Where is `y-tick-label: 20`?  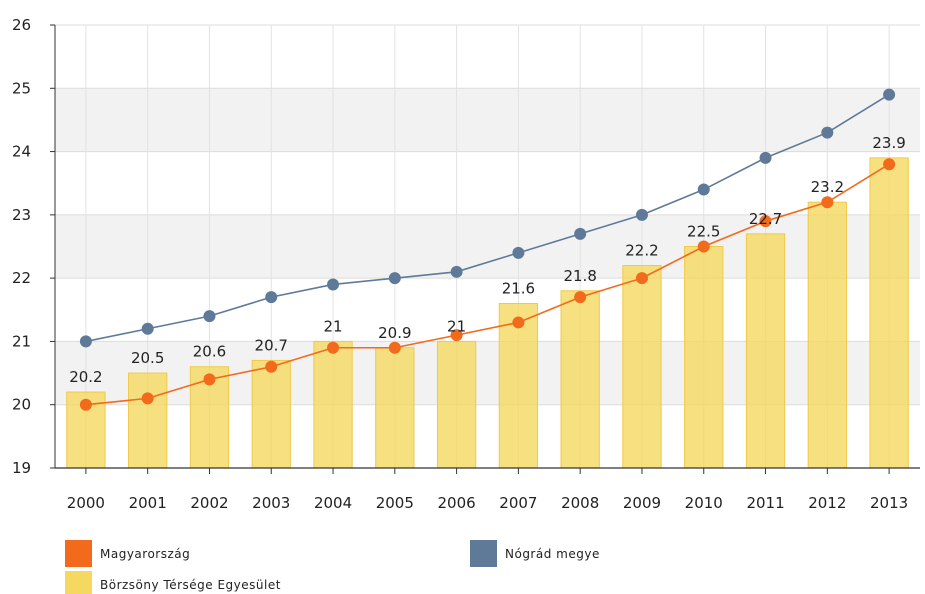 y-tick-label: 20 is located at coordinates (21, 405).